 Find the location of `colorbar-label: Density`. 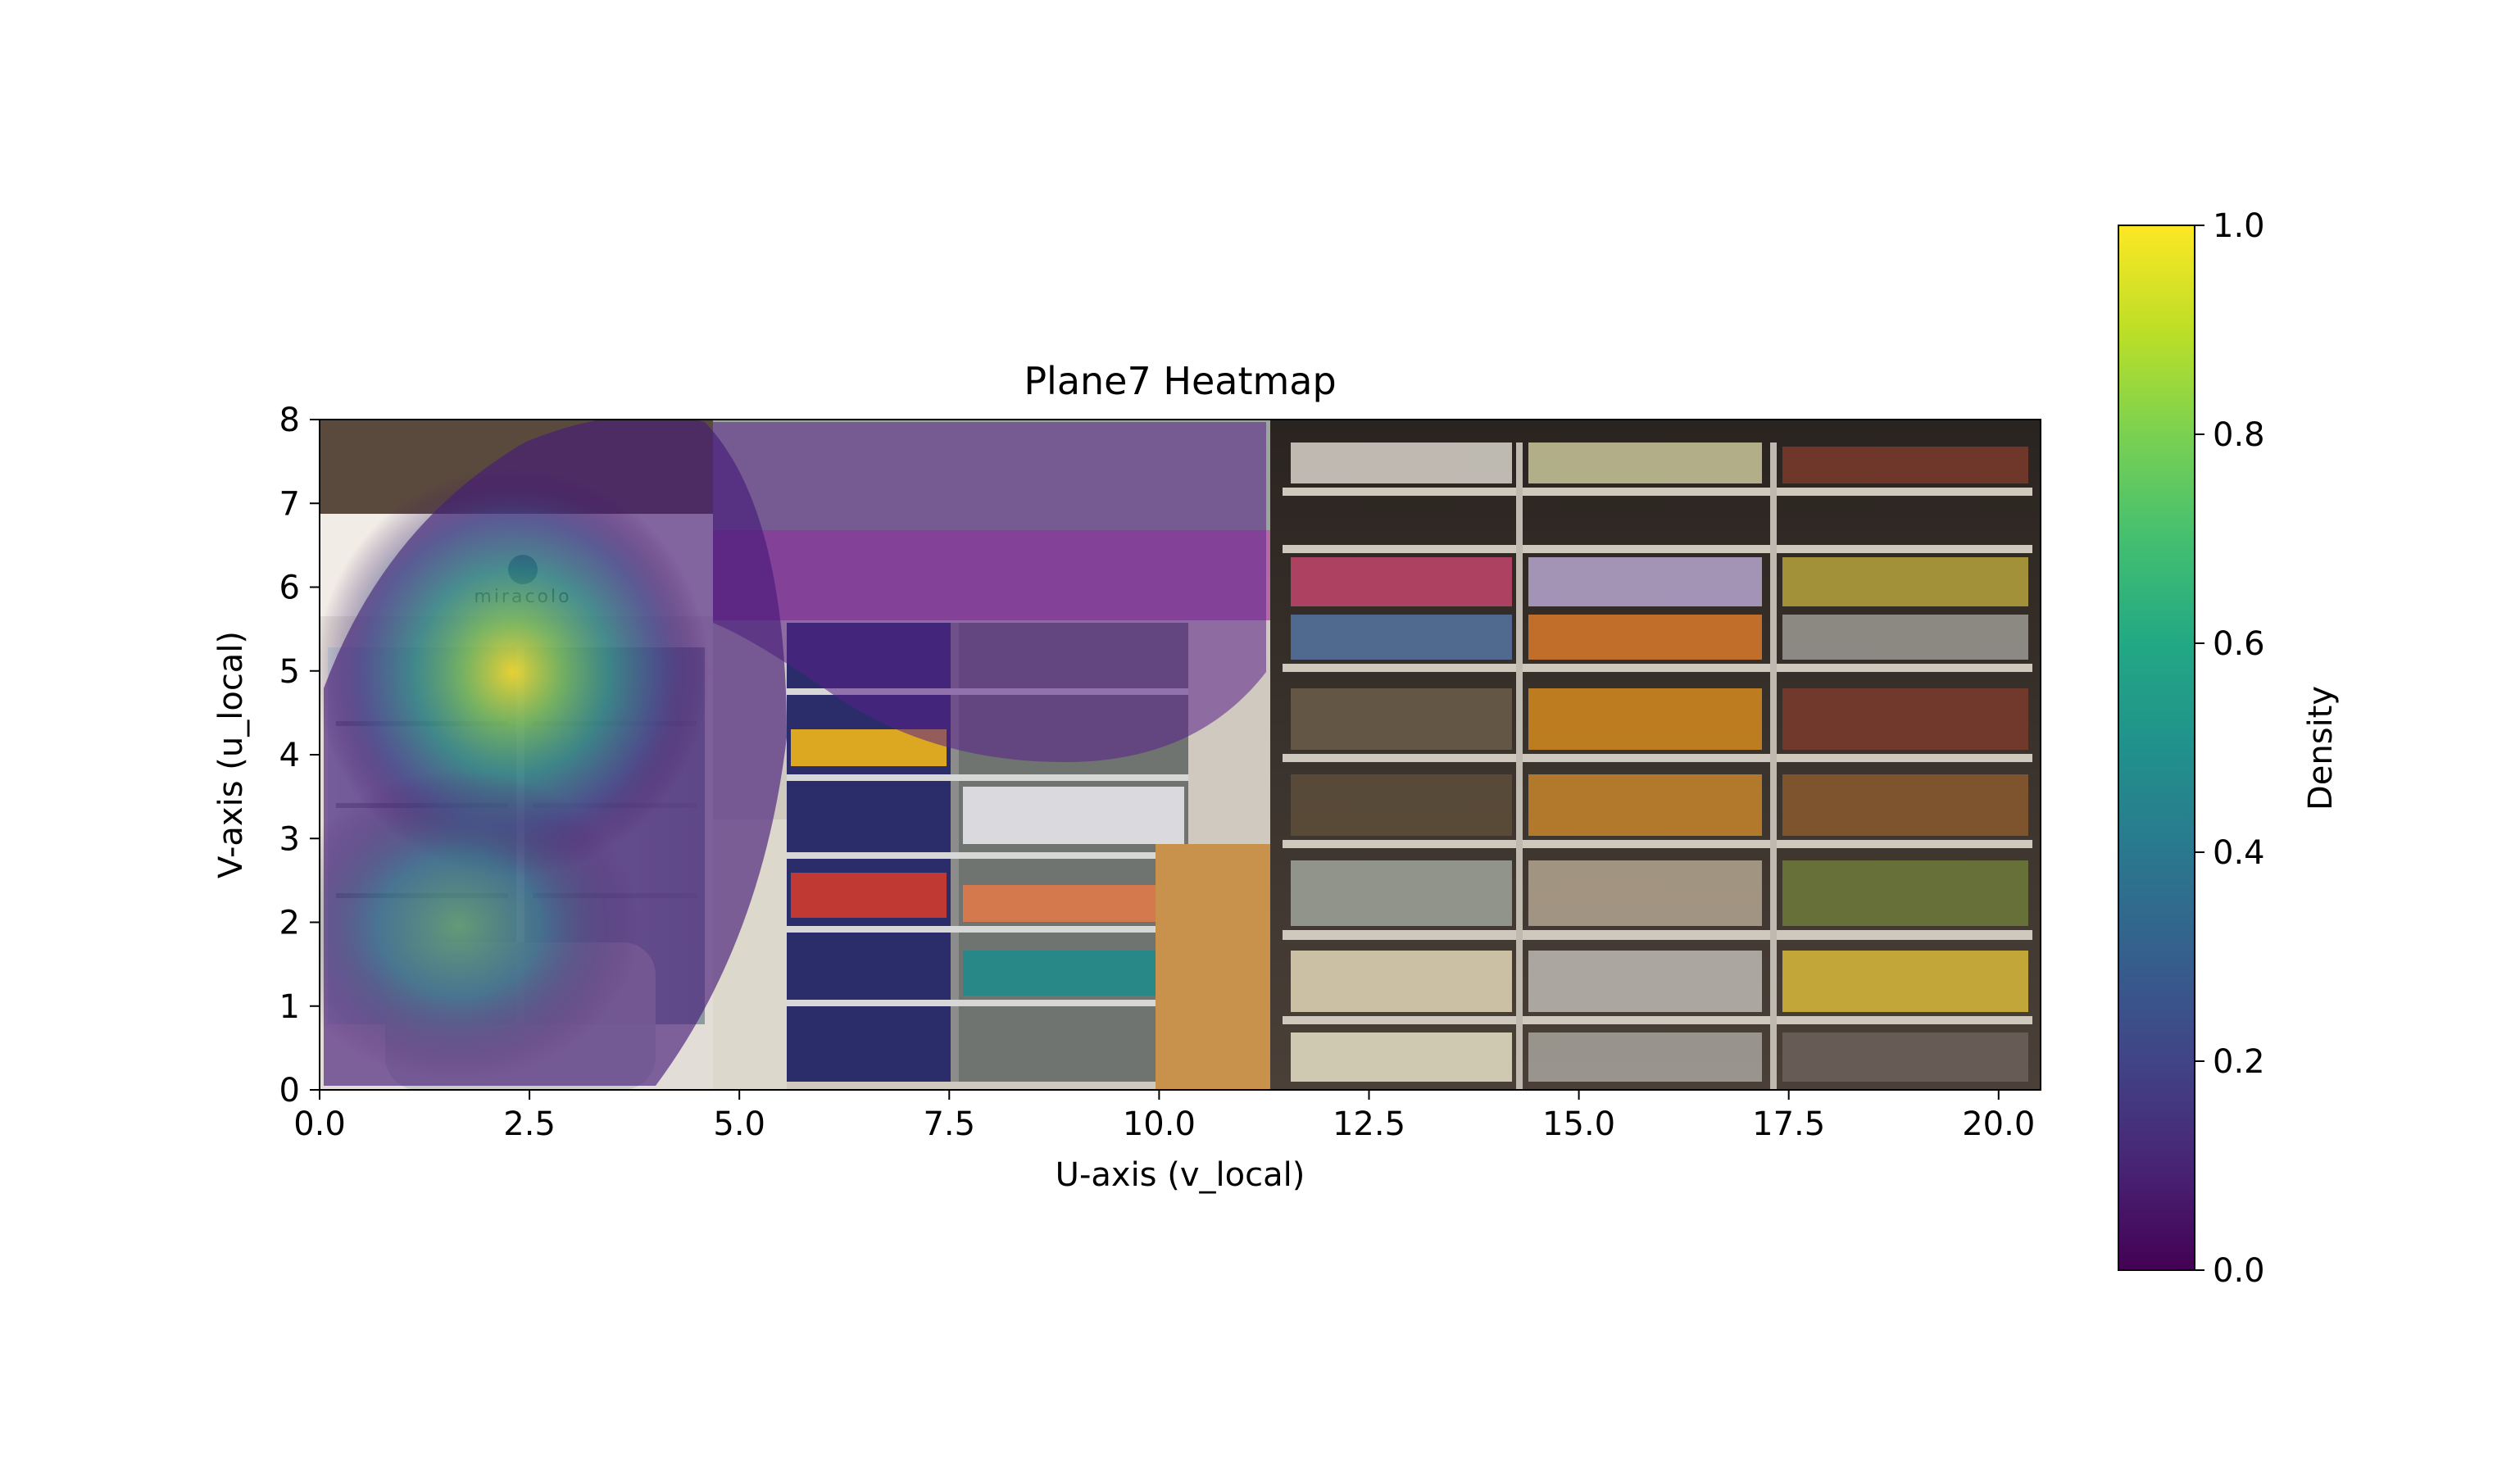

colorbar-label: Density is located at coordinates (2321, 748).